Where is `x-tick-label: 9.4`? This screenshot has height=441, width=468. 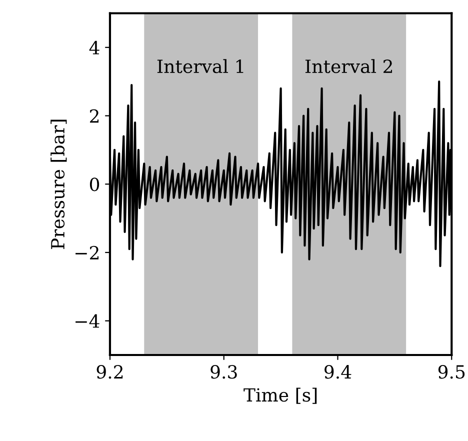 x-tick-label: 9.4 is located at coordinates (338, 372).